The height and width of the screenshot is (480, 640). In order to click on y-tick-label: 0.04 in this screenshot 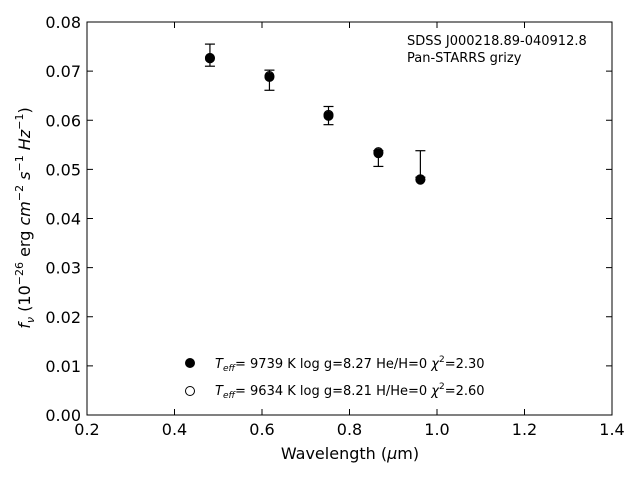, I will do `click(63, 219)`.